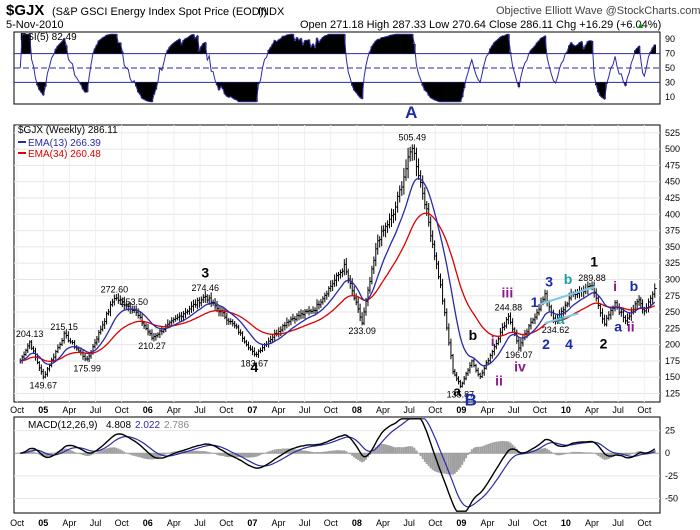 This screenshot has width=700, height=530. I want to click on rsi-title: RSI(5) 82.49, so click(48, 37).